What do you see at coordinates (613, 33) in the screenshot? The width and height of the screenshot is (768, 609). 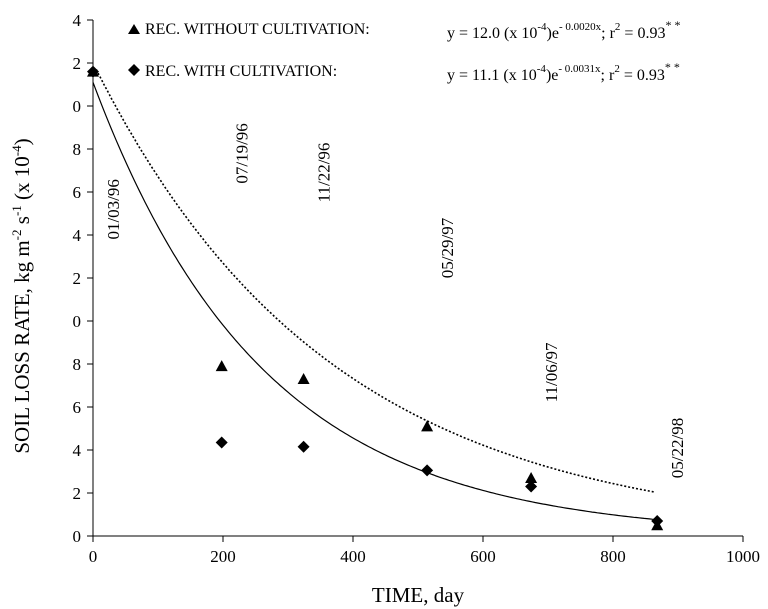 I see `r2-without-prefix: r` at bounding box center [613, 33].